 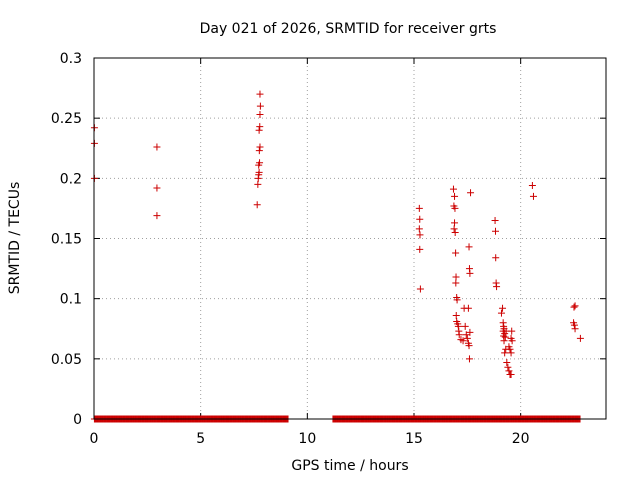 I want to click on y-tick-label: 0.1, so click(x=71, y=300).